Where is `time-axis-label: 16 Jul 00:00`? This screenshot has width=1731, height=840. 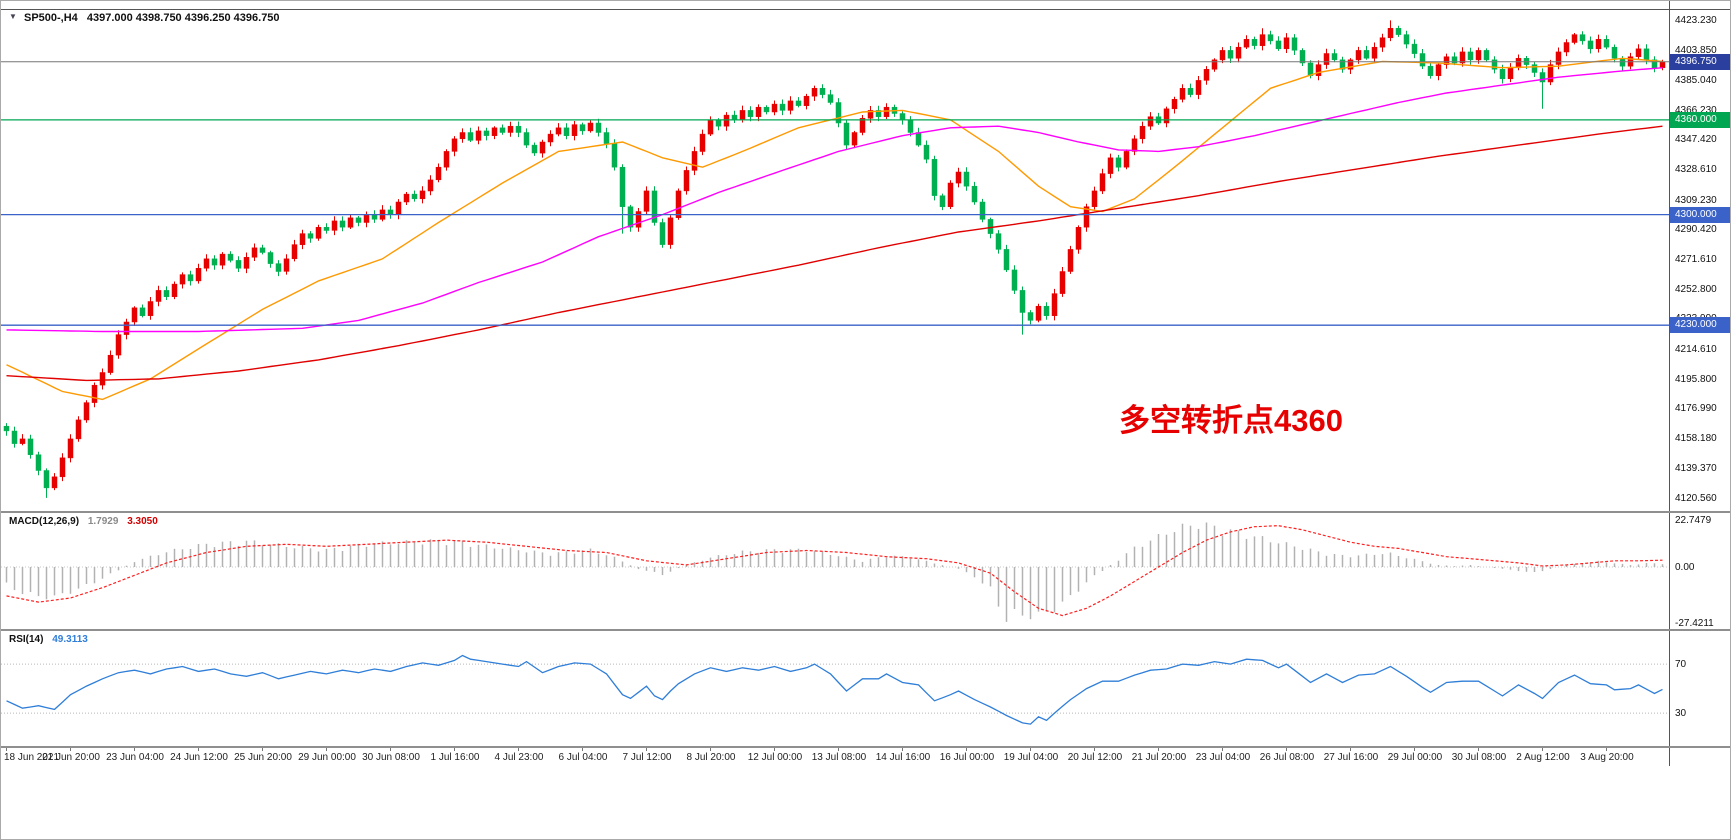 time-axis-label: 16 Jul 00:00 is located at coordinates (967, 757).